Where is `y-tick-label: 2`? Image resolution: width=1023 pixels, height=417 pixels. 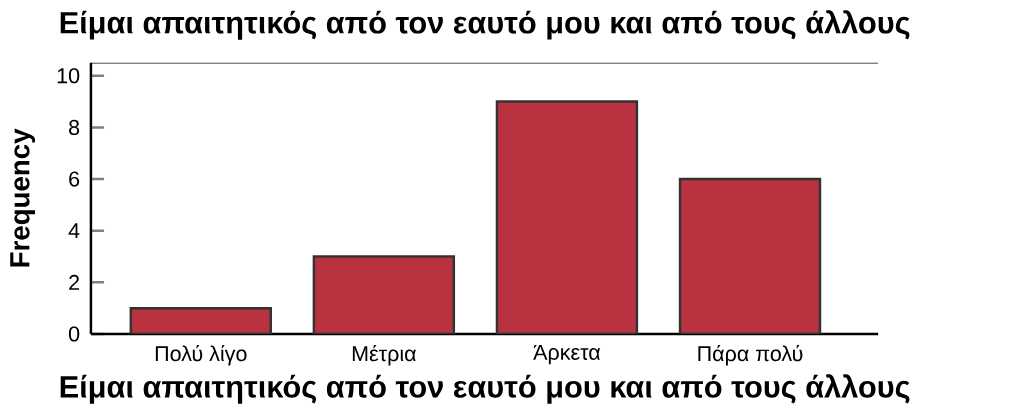
y-tick-label: 2 is located at coordinates (74, 282).